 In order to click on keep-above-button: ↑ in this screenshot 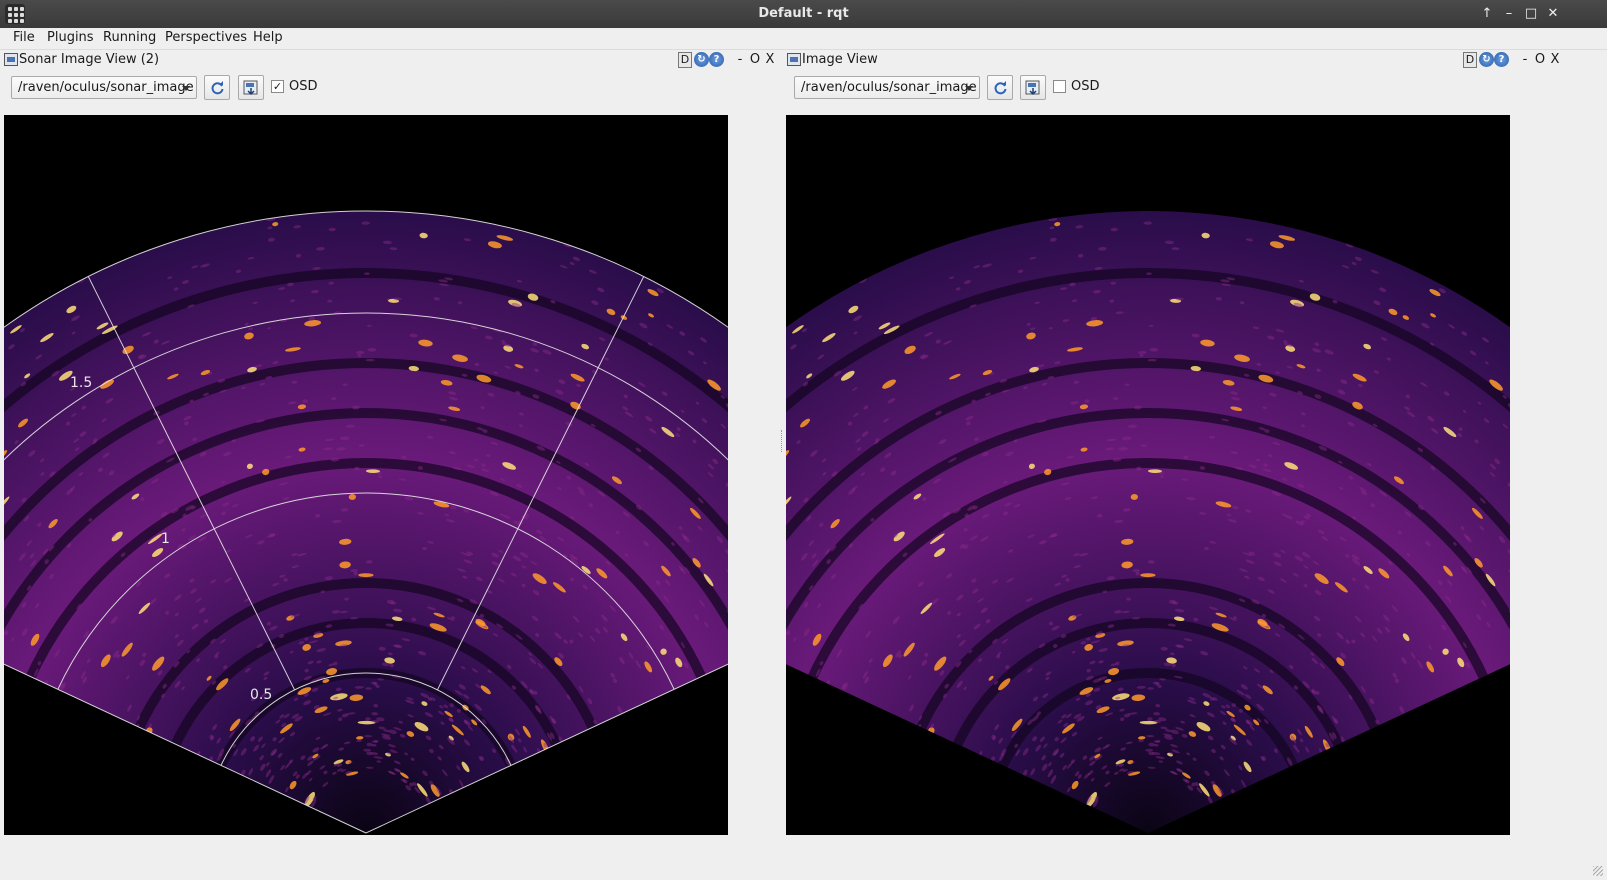, I will do `click(1487, 13)`.